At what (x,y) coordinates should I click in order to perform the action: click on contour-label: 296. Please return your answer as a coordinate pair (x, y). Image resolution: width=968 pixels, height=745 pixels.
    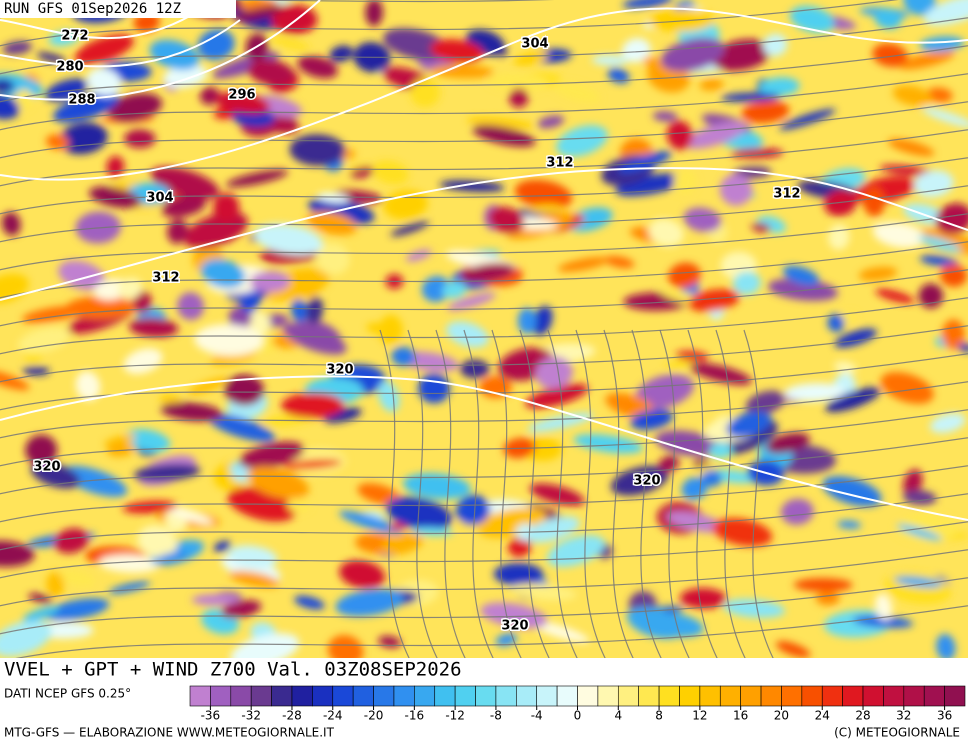
    Looking at the image, I should click on (241, 95).